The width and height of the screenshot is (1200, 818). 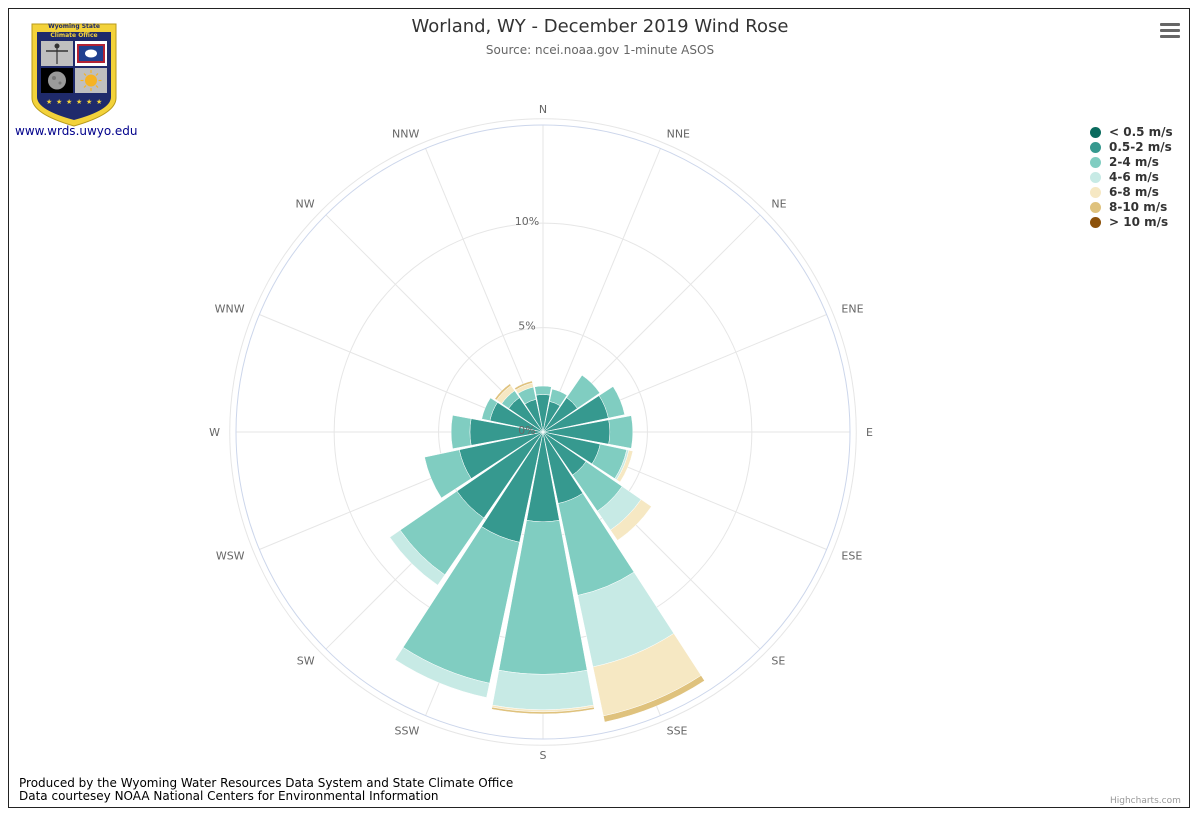 I want to click on ytick-label: 0%, so click(x=526, y=430).